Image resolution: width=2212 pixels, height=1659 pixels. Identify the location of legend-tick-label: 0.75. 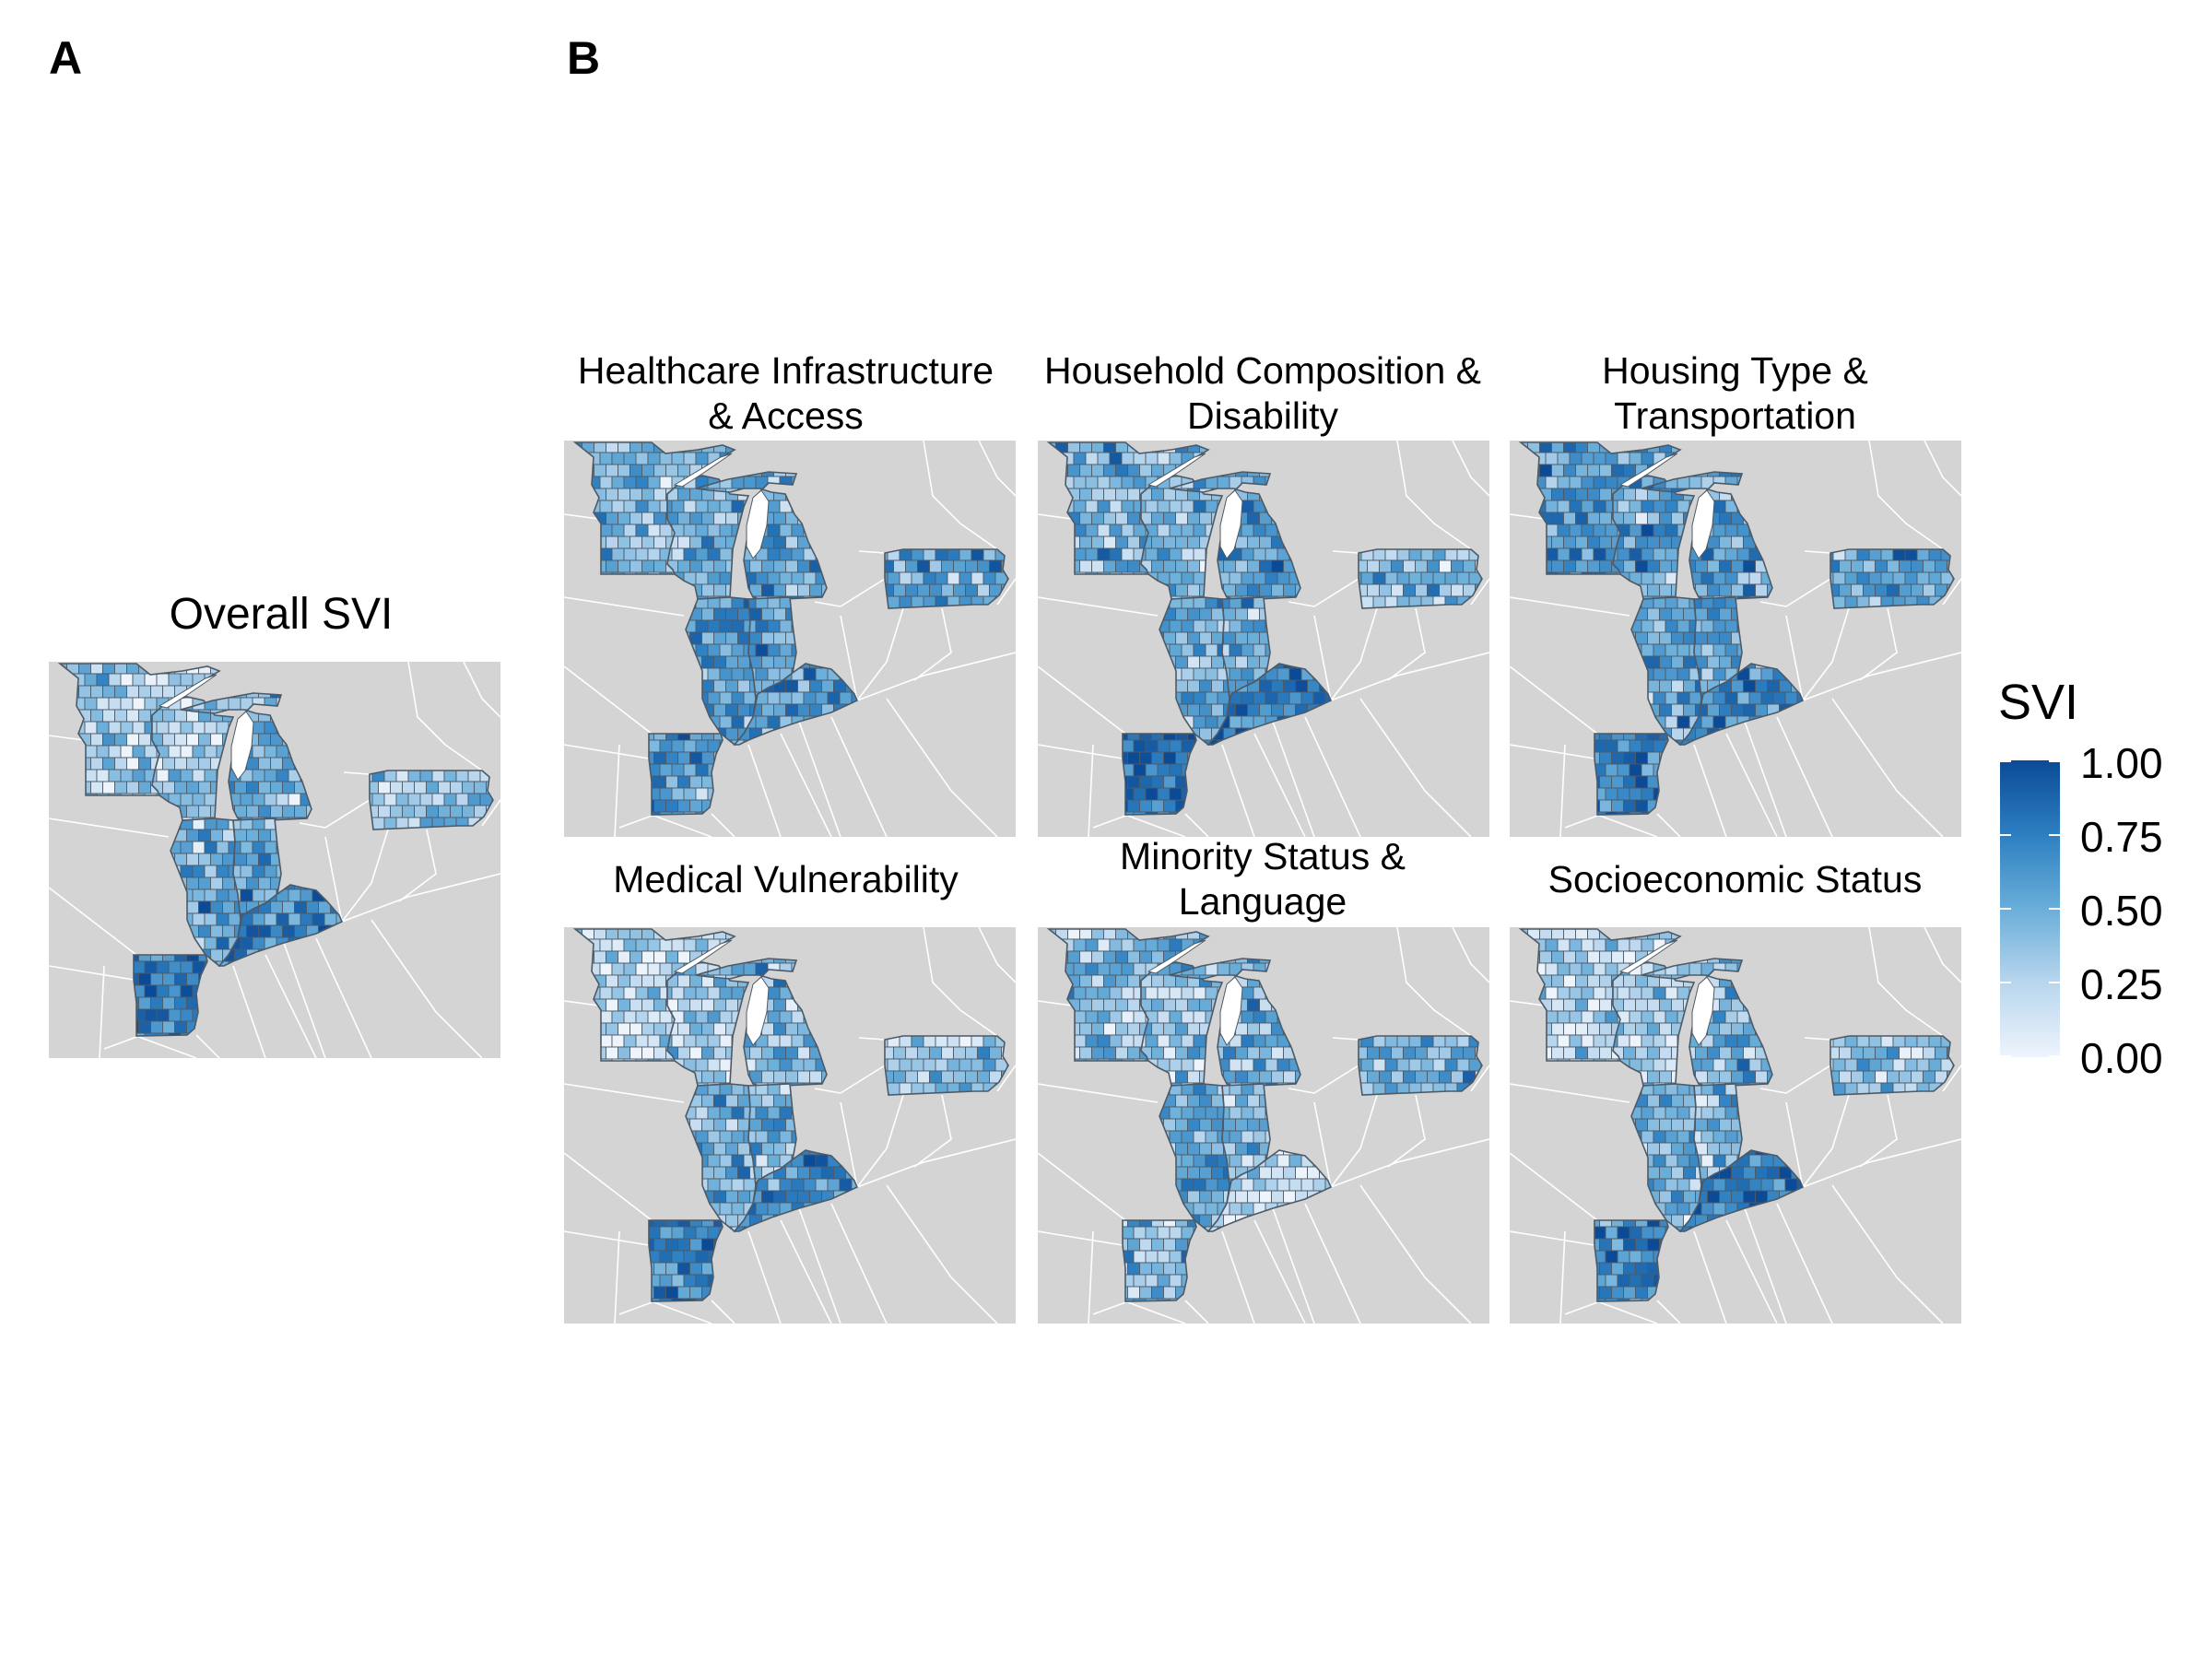
(2121, 837).